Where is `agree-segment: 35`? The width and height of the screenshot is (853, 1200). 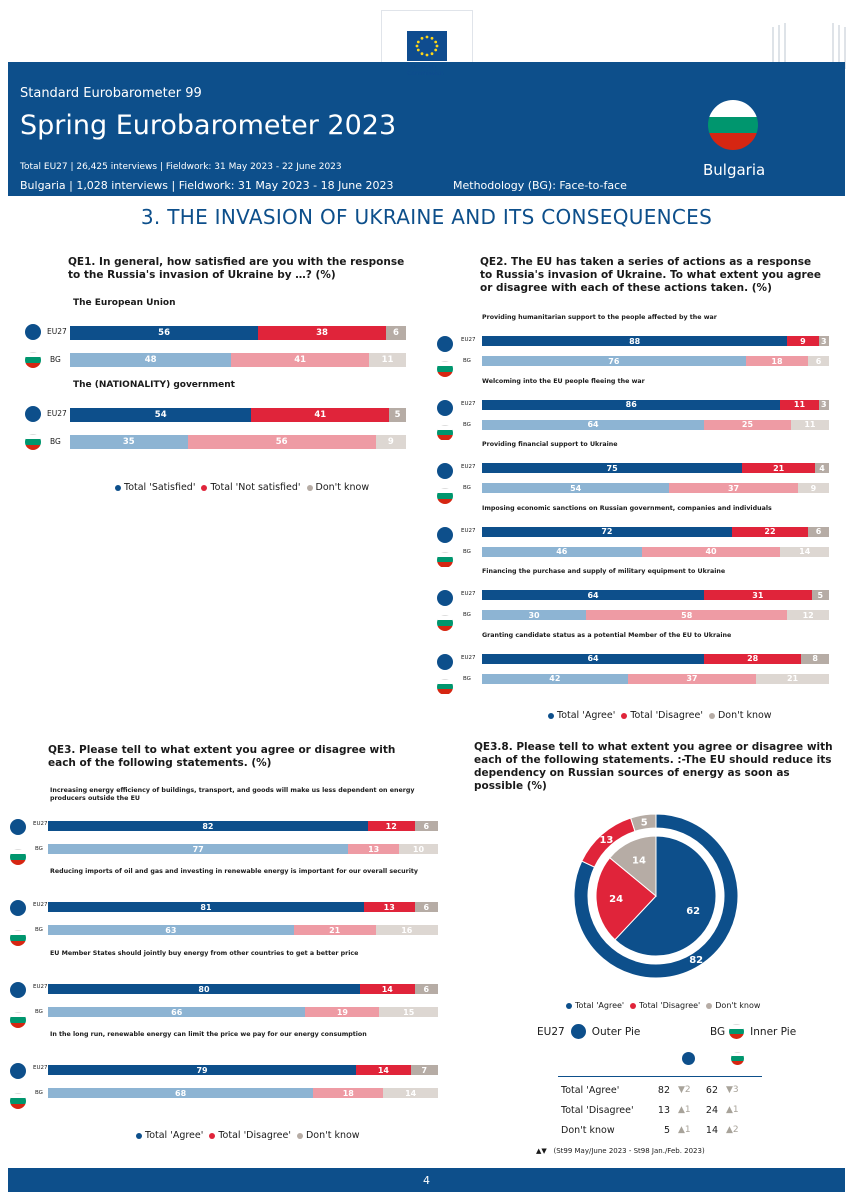
agree-segment: 35 is located at coordinates (129, 442).